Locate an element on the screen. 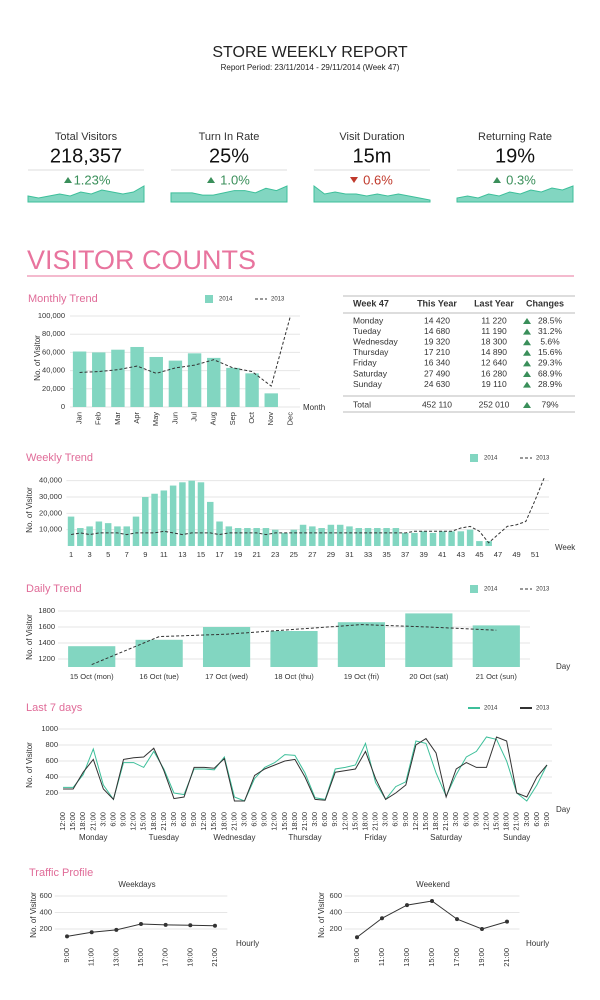  x-axis-label: Hourly is located at coordinates (247, 943).